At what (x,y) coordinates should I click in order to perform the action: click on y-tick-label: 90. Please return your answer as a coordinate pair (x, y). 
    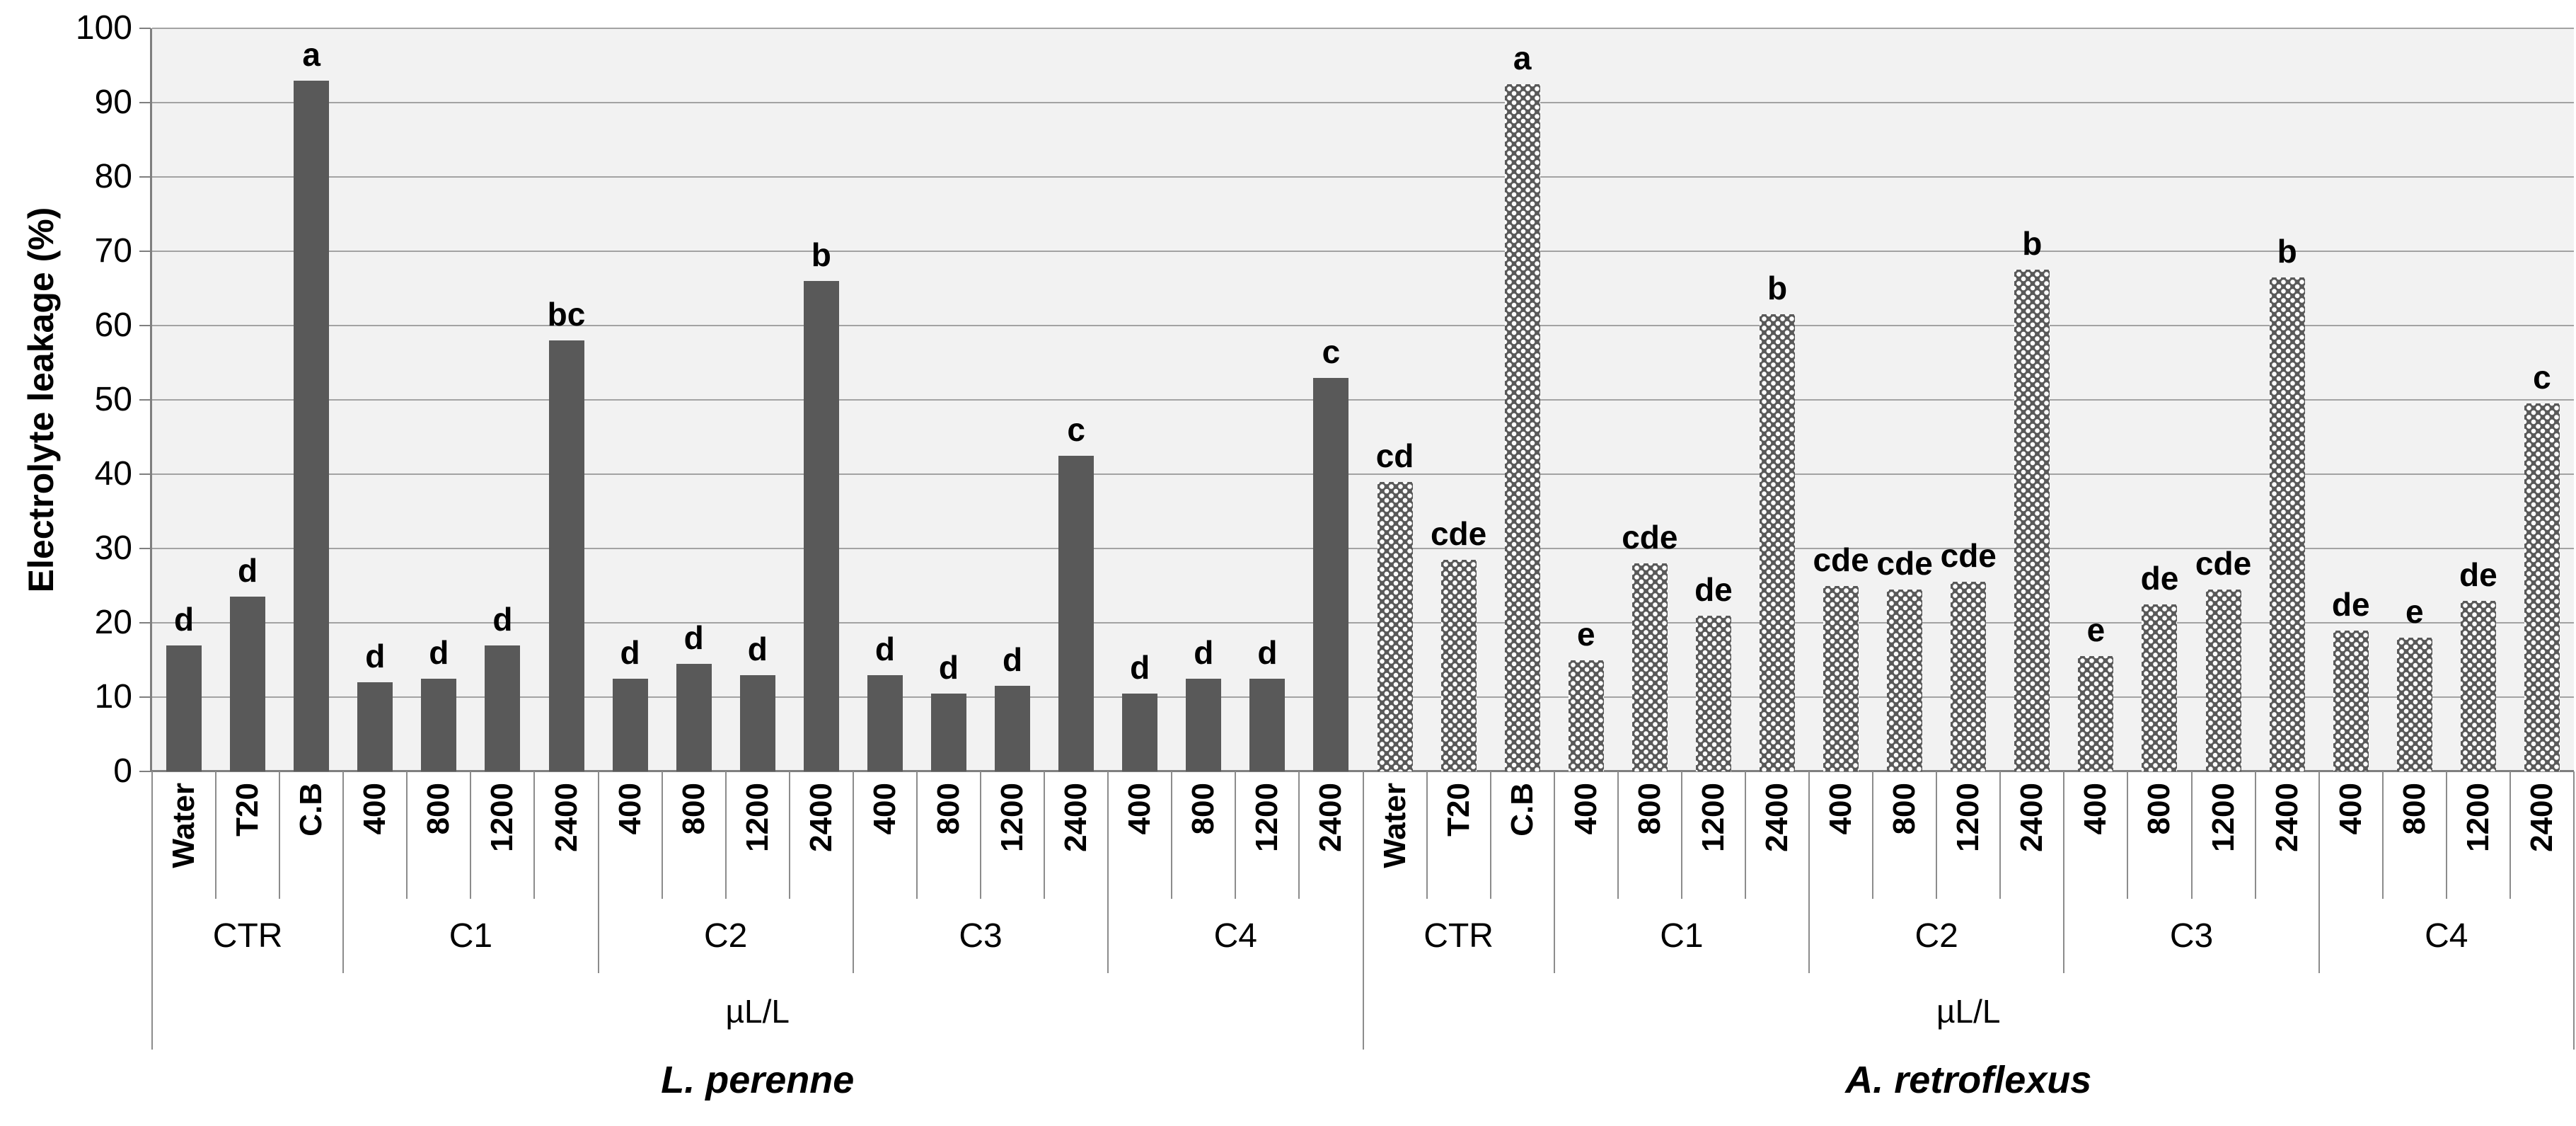
    Looking at the image, I should click on (113, 102).